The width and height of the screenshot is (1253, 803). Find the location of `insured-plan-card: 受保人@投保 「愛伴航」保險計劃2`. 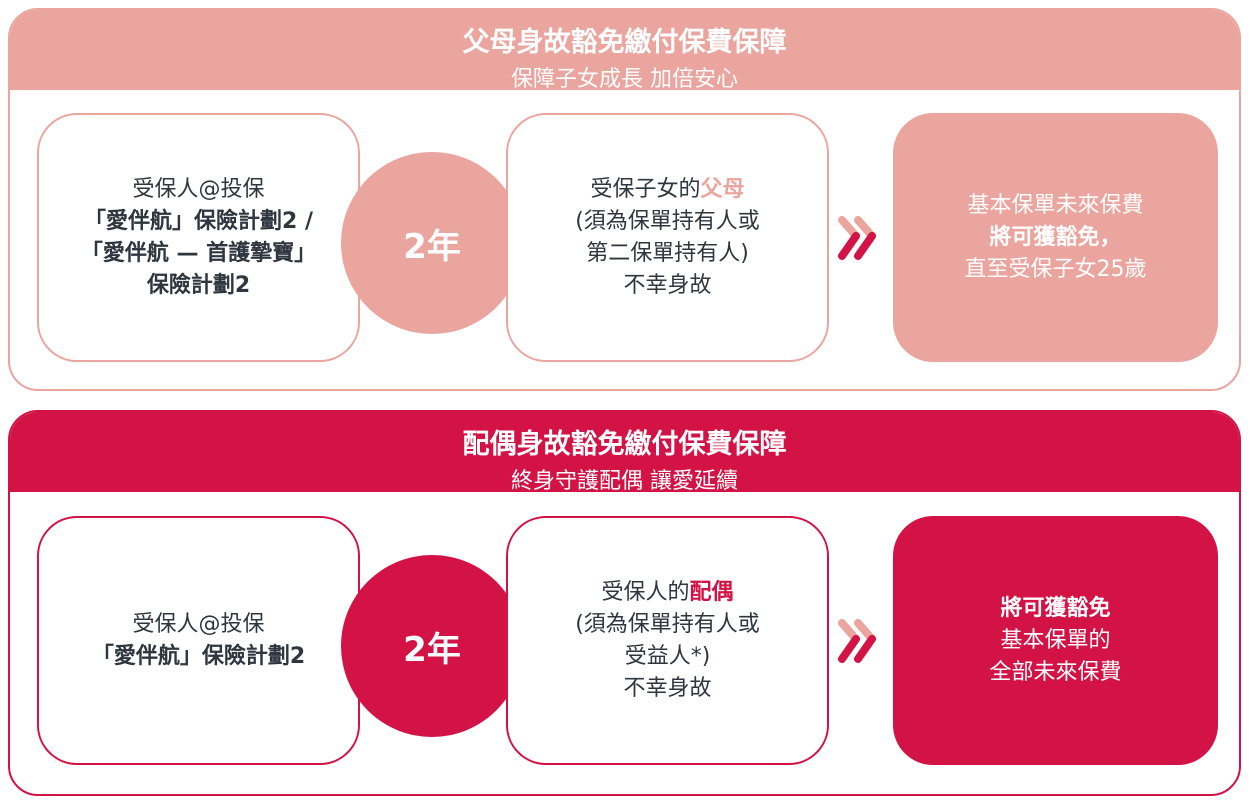

insured-plan-card: 受保人@投保 「愛伴航」保險計劃2 is located at coordinates (198, 640).